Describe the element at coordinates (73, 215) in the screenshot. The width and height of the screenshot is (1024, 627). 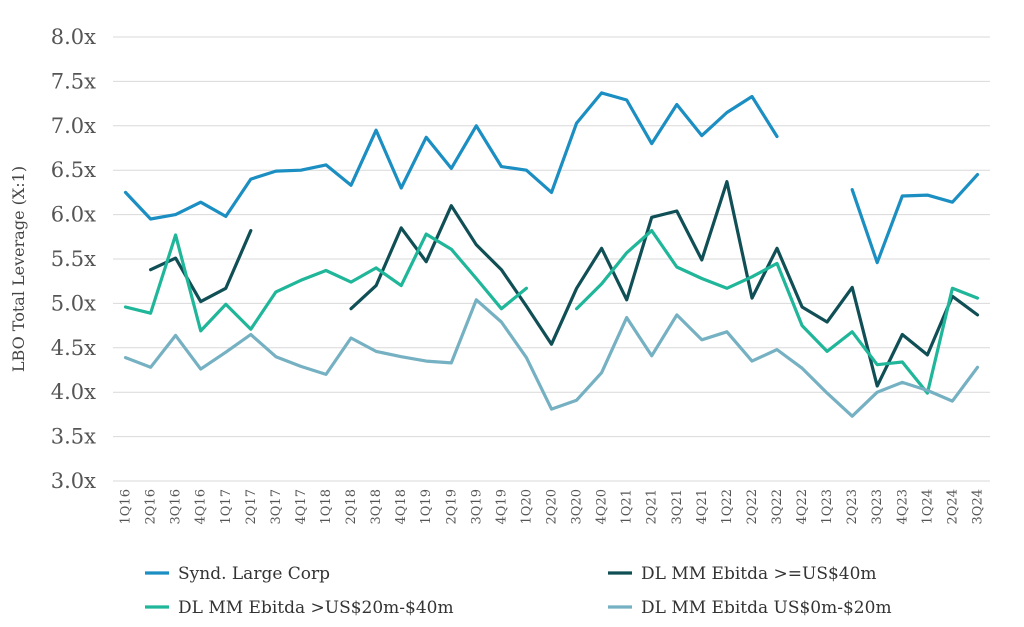
I see `y-tick-label: 6.0x` at that location.